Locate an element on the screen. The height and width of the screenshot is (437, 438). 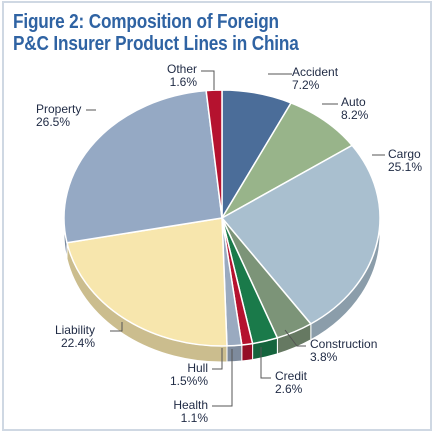
label-value-accident: 7.2% is located at coordinates (306, 85).